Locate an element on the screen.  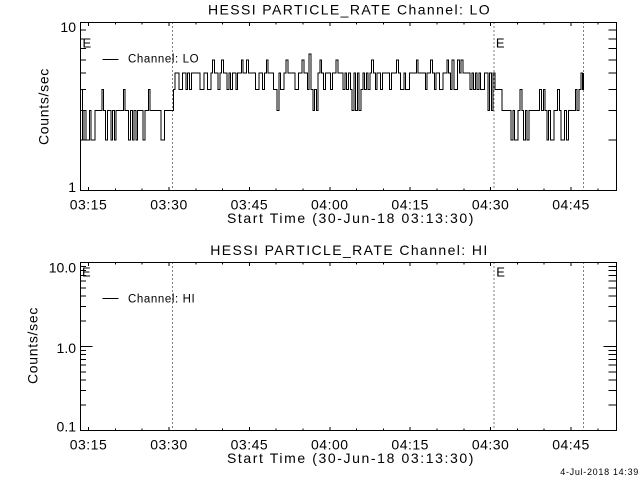
svg-text: Channel: LO is located at coordinates (163, 60).